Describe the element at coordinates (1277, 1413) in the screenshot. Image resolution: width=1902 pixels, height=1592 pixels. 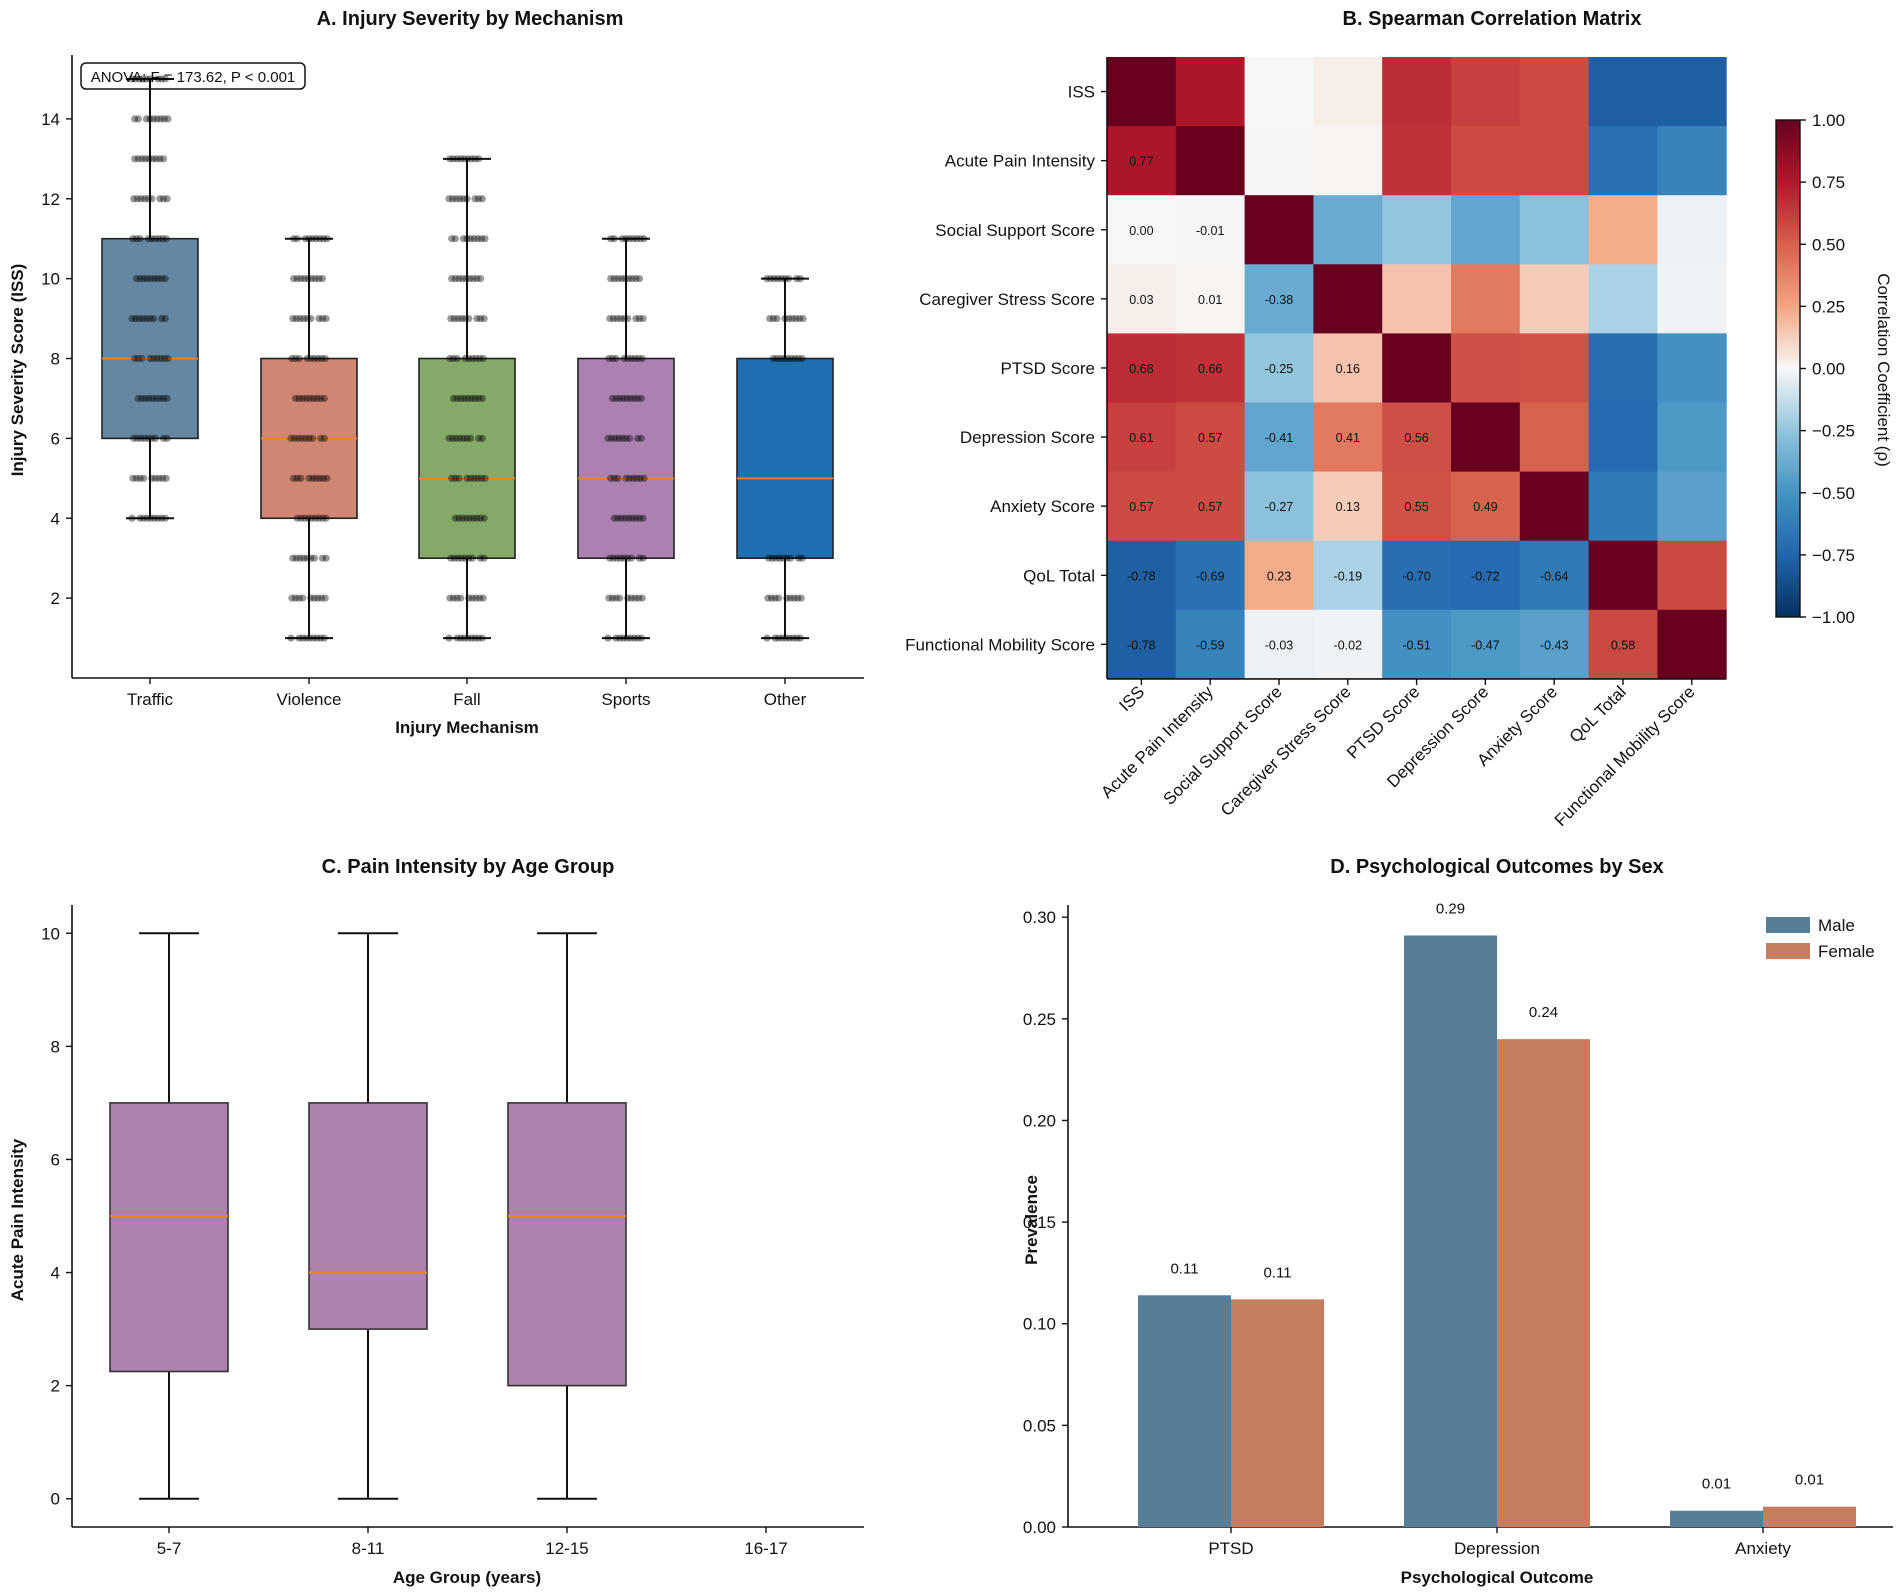
I see `bar-female-ptsd` at that location.